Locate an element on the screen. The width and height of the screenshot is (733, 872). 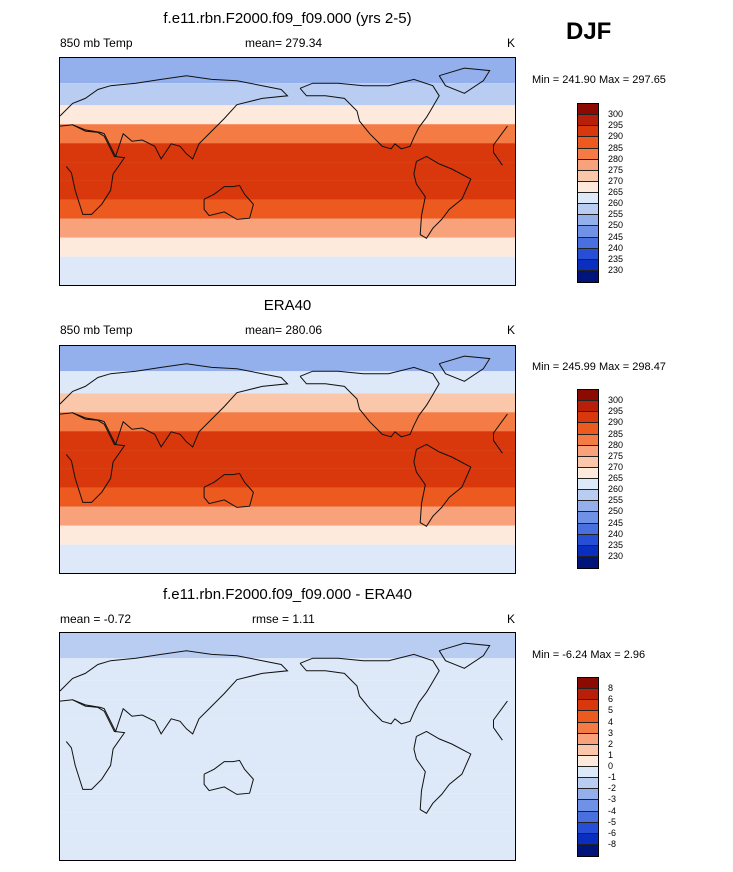
colorbar-tick-label: 5 is located at coordinates (611, 710).